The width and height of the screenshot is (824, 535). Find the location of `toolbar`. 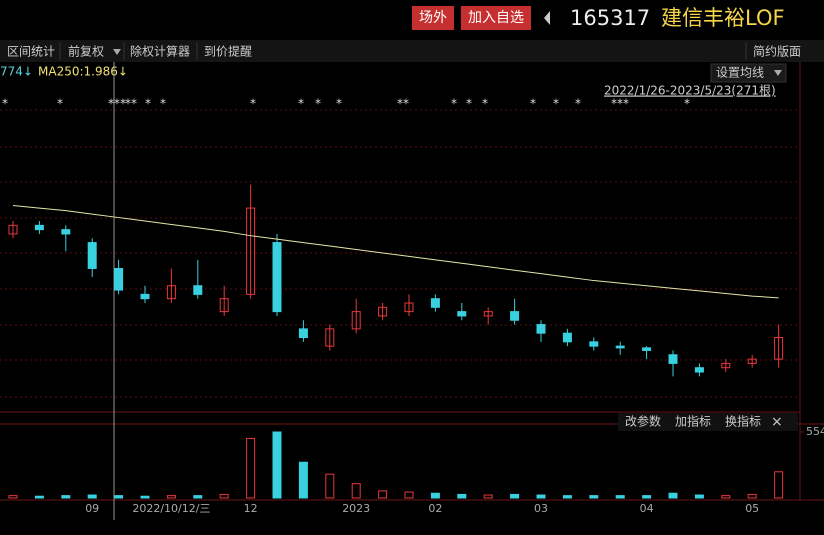

toolbar is located at coordinates (412, 51).